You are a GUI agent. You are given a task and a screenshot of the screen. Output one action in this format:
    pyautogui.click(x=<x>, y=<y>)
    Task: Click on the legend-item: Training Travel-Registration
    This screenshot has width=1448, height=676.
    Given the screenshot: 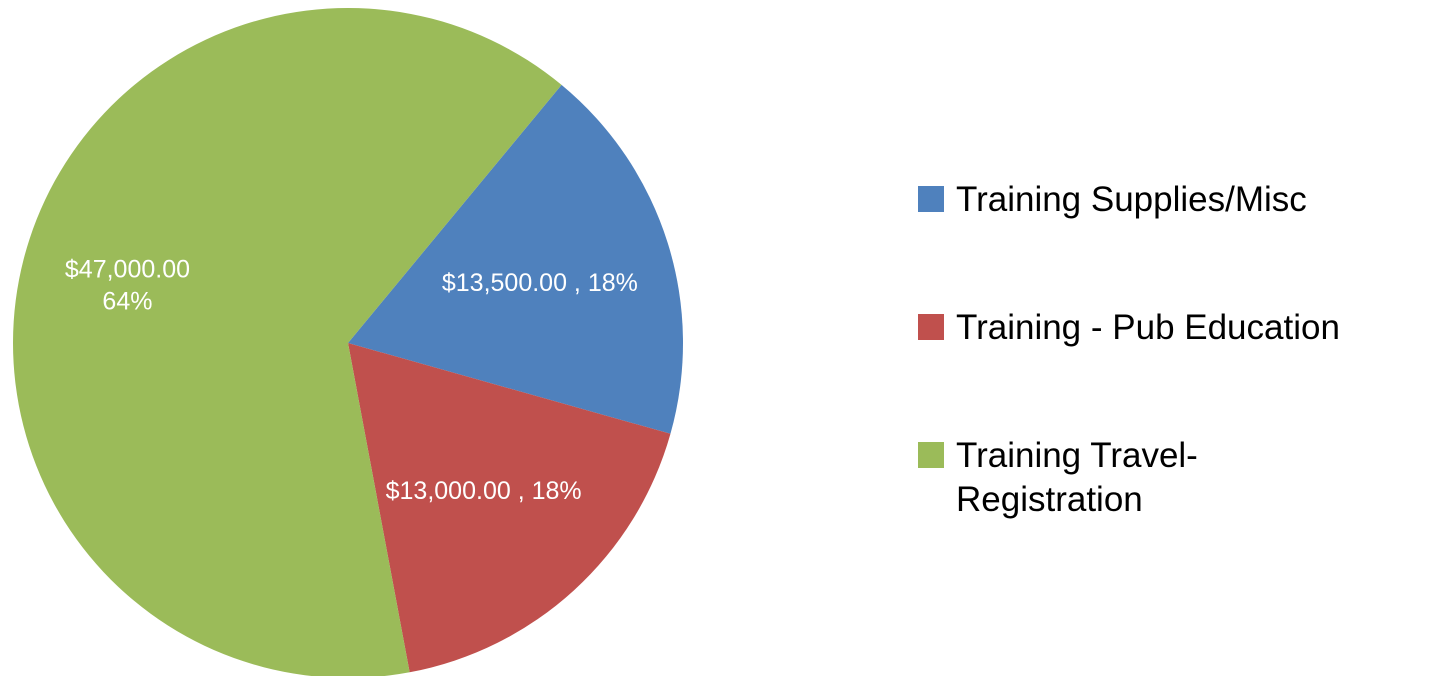 What is the action you would take?
    pyautogui.click(x=1097, y=478)
    